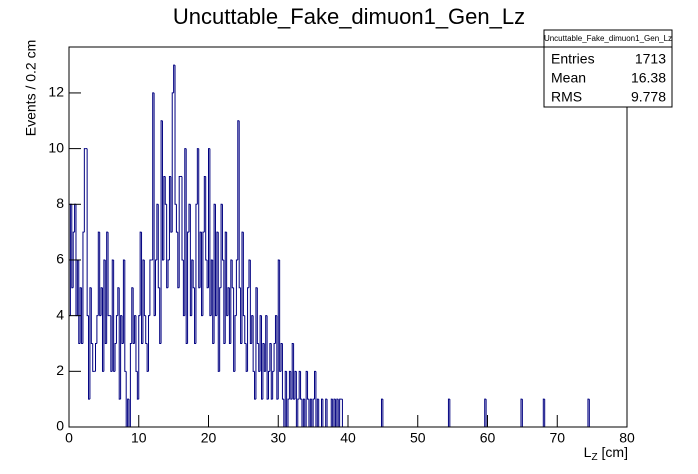  What do you see at coordinates (650, 59) in the screenshot?
I see `stats-value: 1713` at bounding box center [650, 59].